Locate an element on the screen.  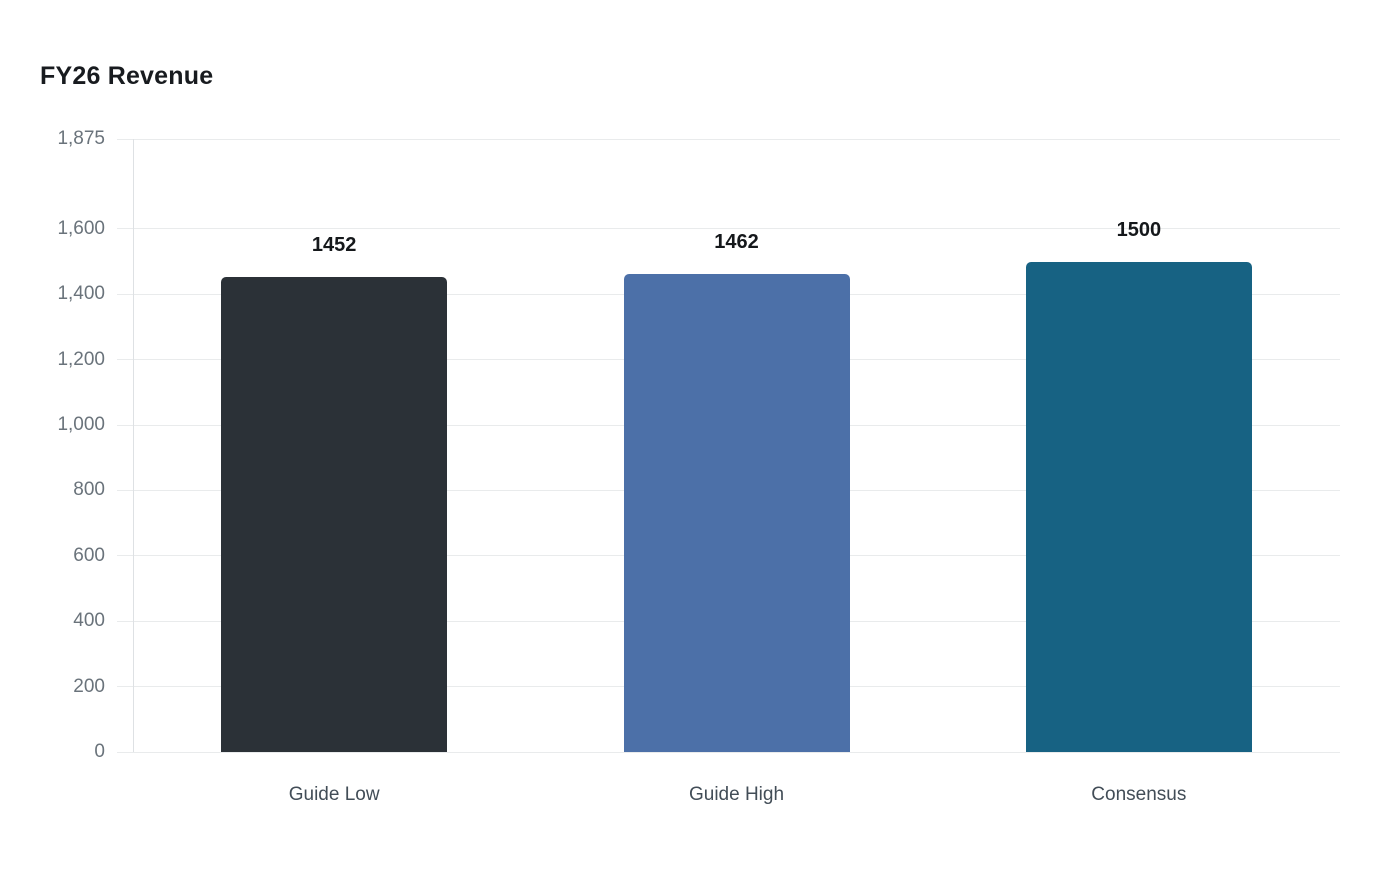
bar-consensus is located at coordinates (1138, 506).